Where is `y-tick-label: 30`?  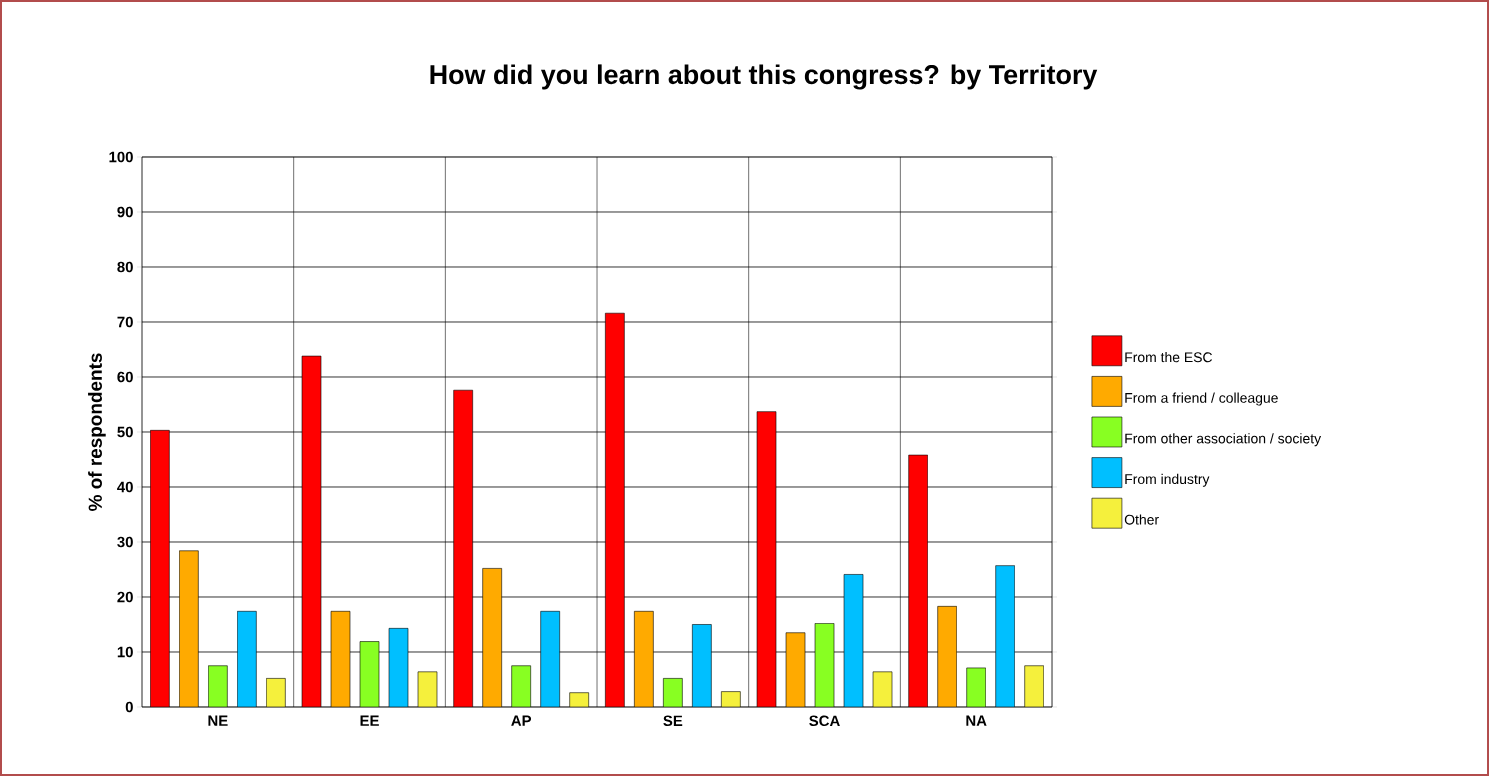 y-tick-label: 30 is located at coordinates (125, 542).